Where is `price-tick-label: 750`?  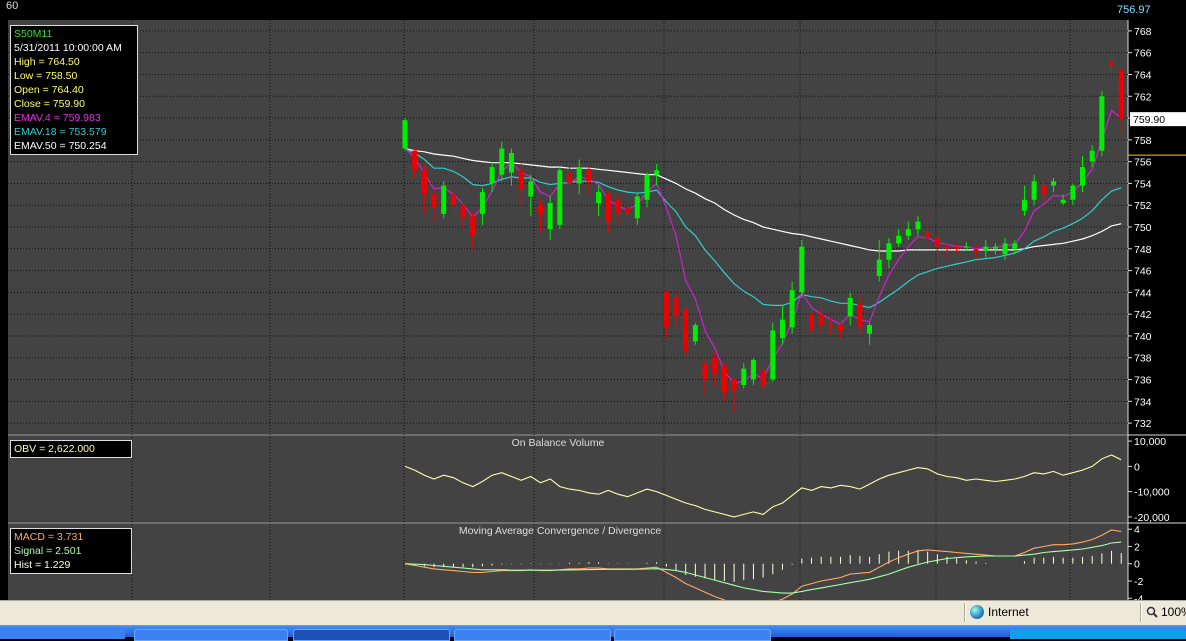
price-tick-label: 750 is located at coordinates (1143, 228).